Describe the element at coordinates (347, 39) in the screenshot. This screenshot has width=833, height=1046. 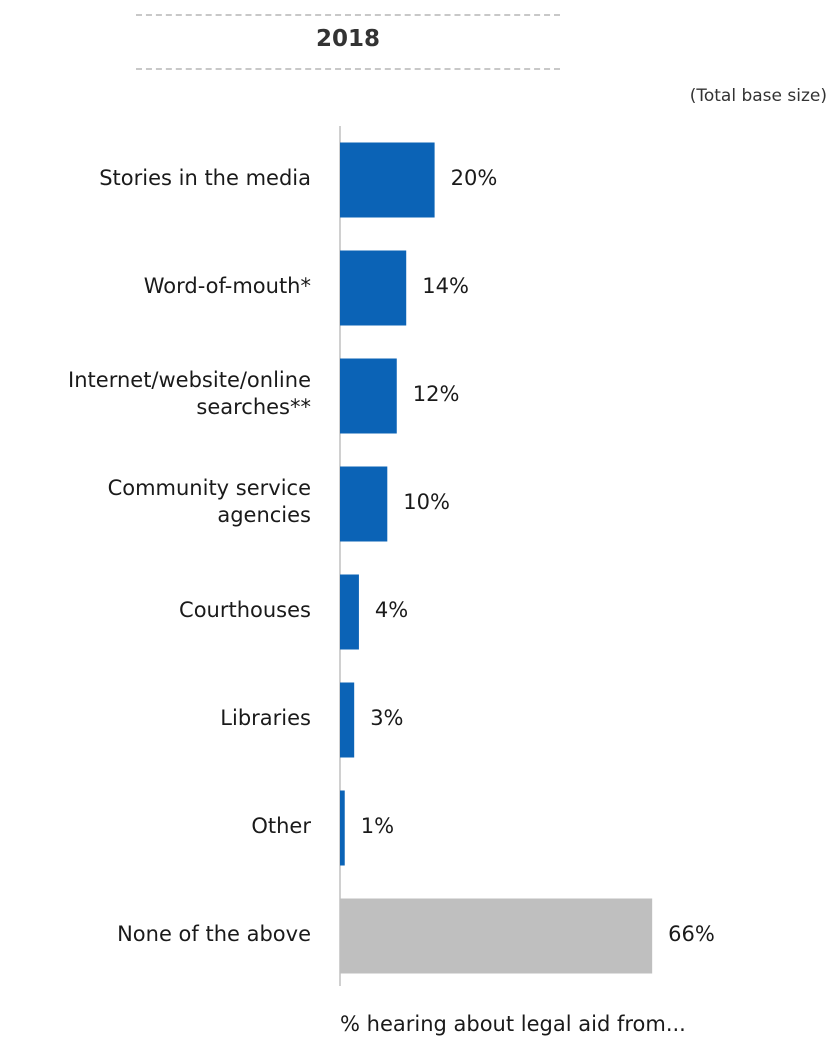
I see `chart-title: 2018` at that location.